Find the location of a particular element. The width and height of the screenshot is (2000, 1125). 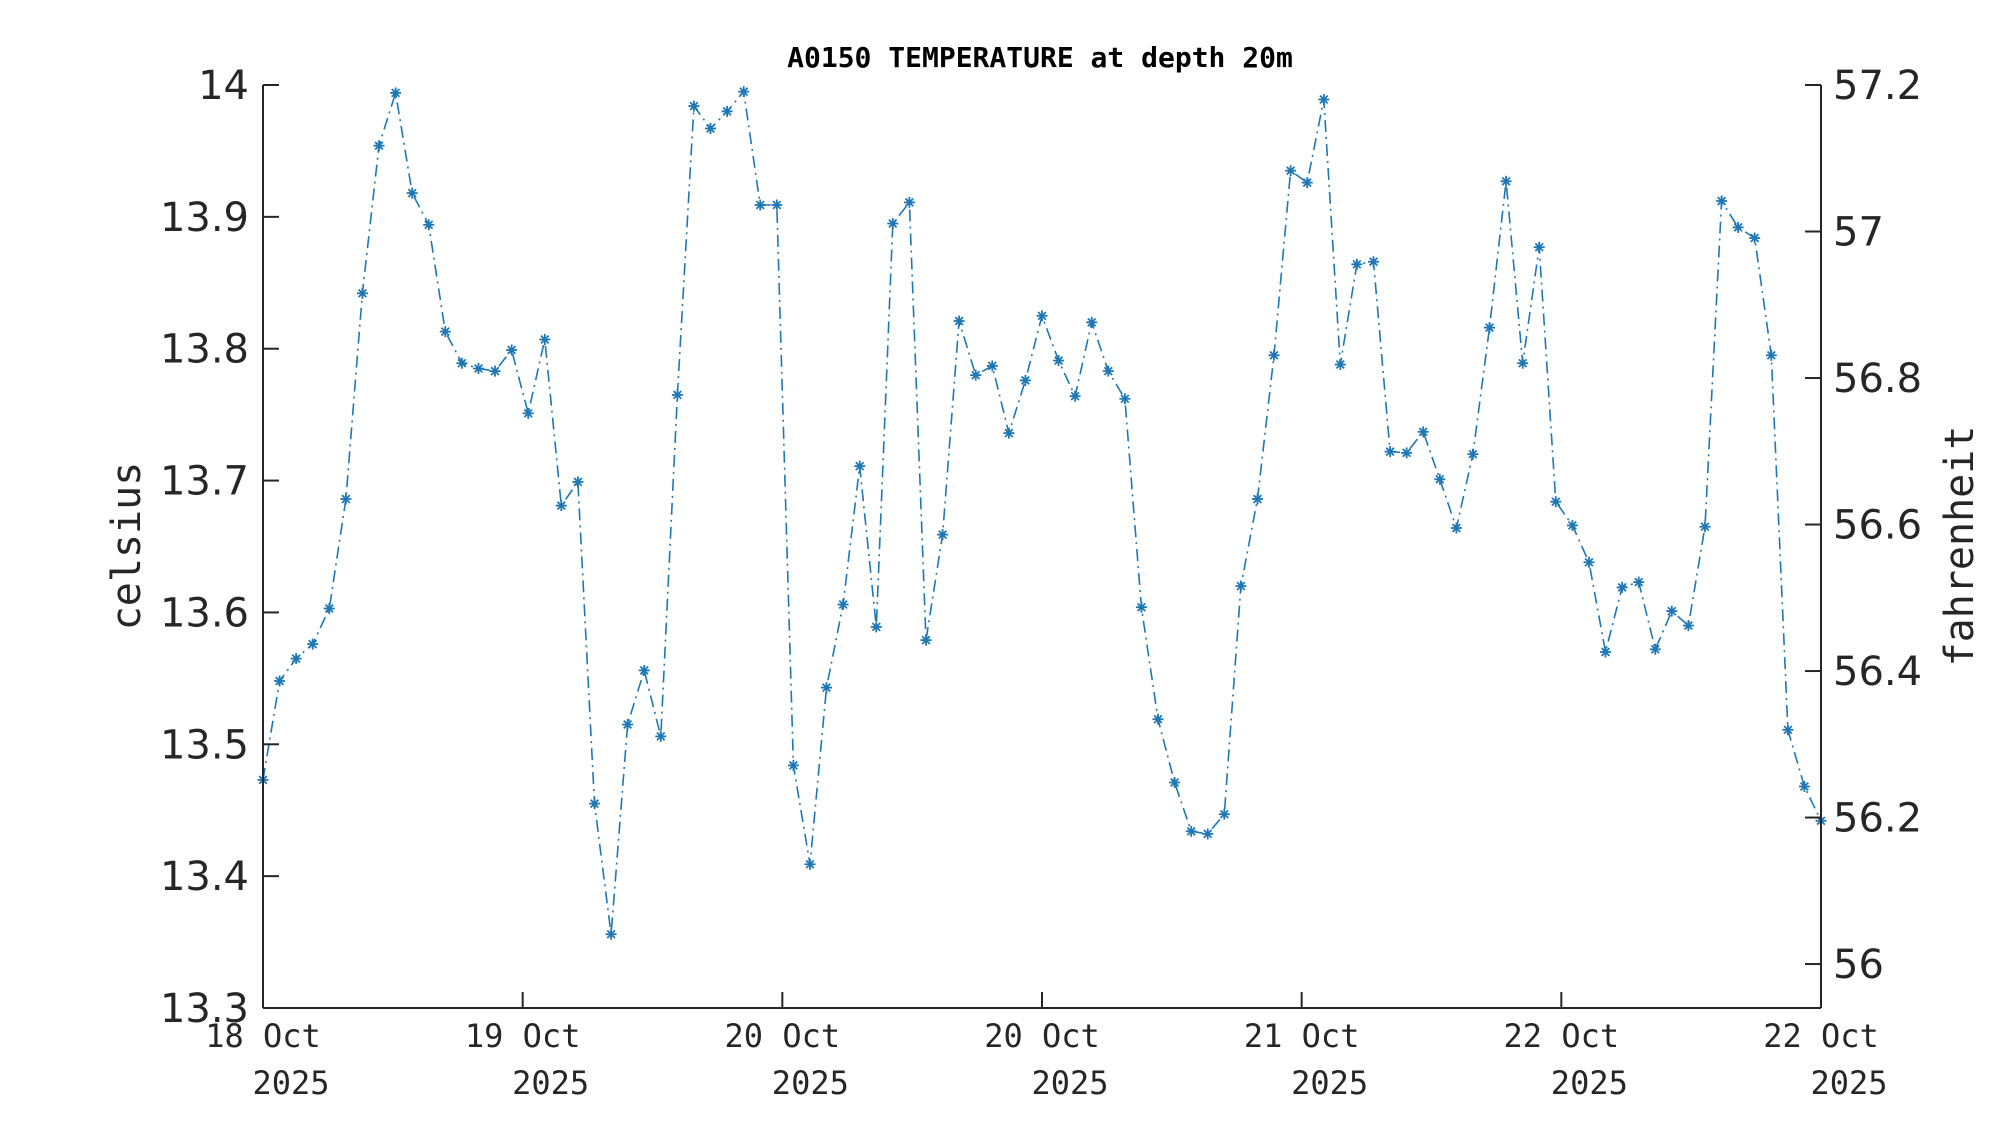

x-tick-label-date: 19 Oct is located at coordinates (523, 1036).